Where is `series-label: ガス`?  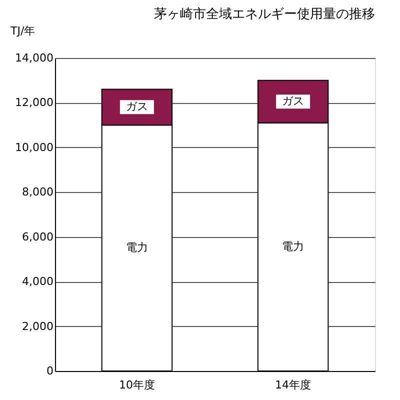 series-label: ガス is located at coordinates (137, 107).